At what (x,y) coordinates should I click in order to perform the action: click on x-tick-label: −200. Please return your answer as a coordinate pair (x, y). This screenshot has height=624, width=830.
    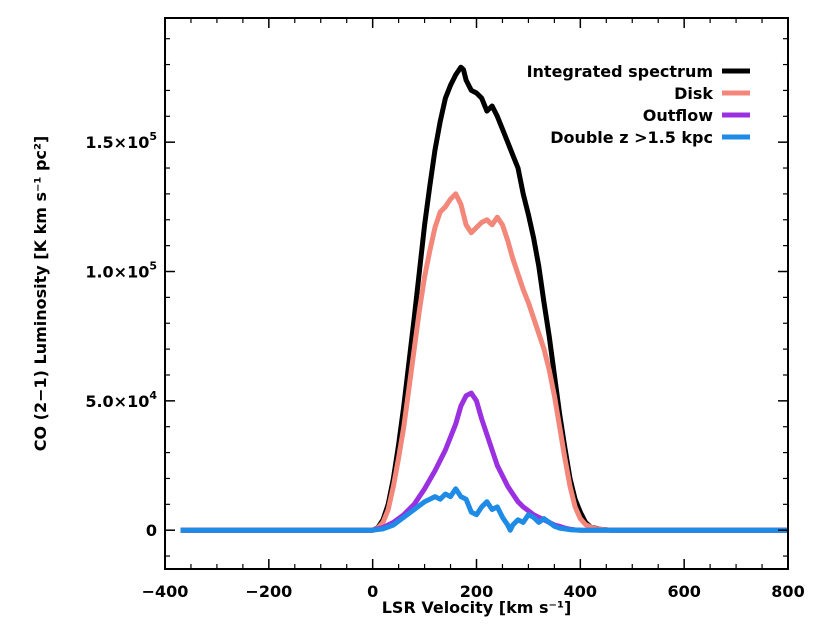
    Looking at the image, I should click on (268, 591).